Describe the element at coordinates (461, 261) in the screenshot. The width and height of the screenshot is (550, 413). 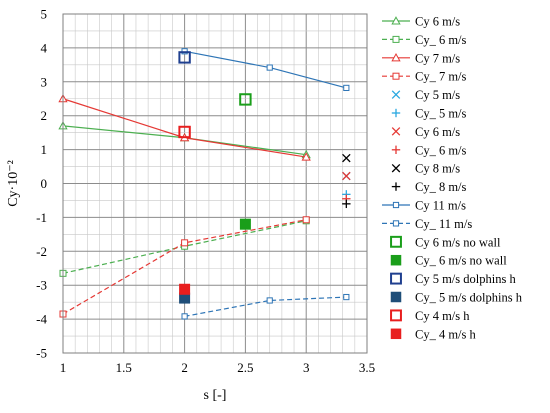
I see `legend-label: Cy_ 6 m/s no wall` at that location.